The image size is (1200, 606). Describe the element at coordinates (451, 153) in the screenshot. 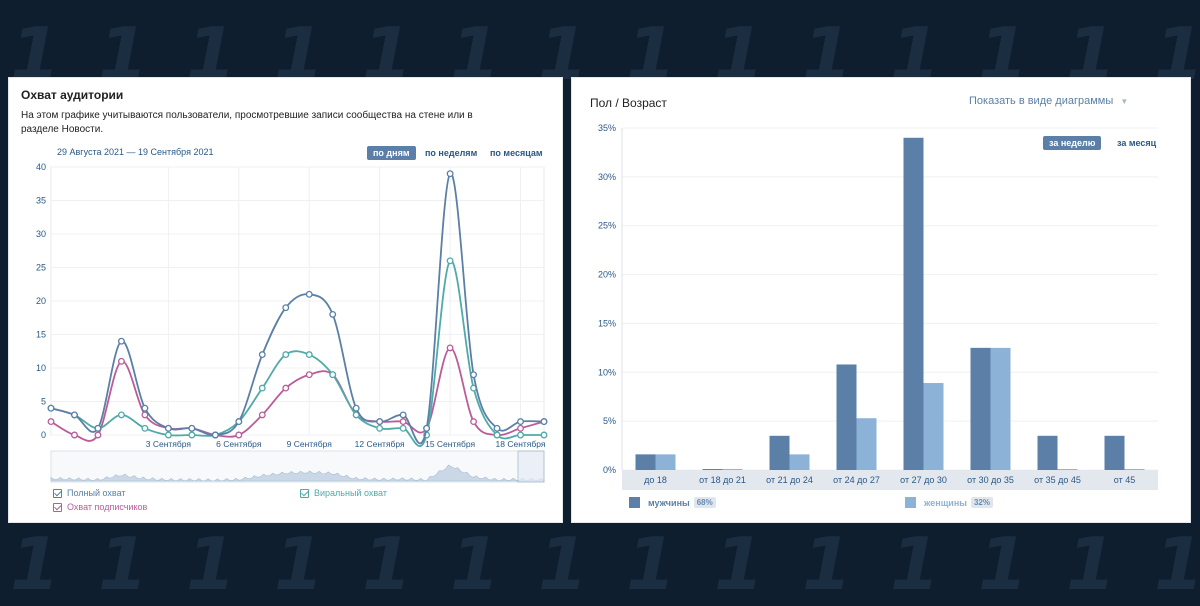

I see `tab-by-weeks: по неделям` at that location.